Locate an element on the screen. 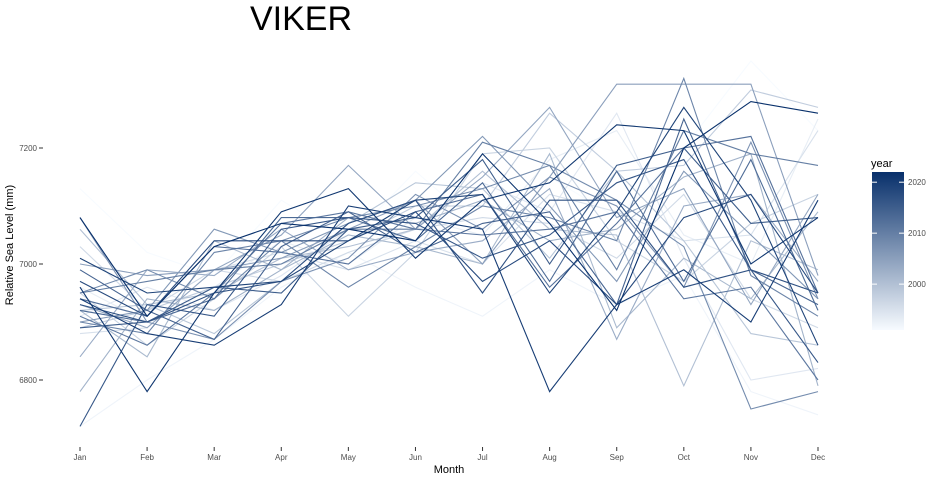  legend-ticks: 2000 2010 2020 is located at coordinates (899, 233).